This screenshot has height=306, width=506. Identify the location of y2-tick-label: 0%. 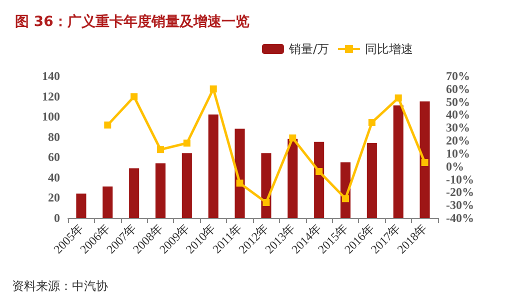
(455, 166).